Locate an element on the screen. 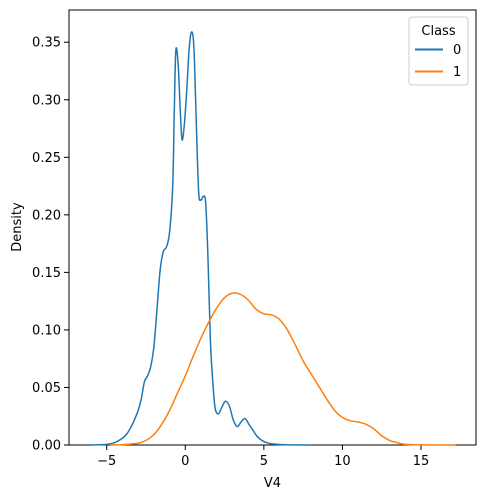 Image resolution: width=496 pixels, height=499 pixels. legend-title: Class is located at coordinates (438, 31).